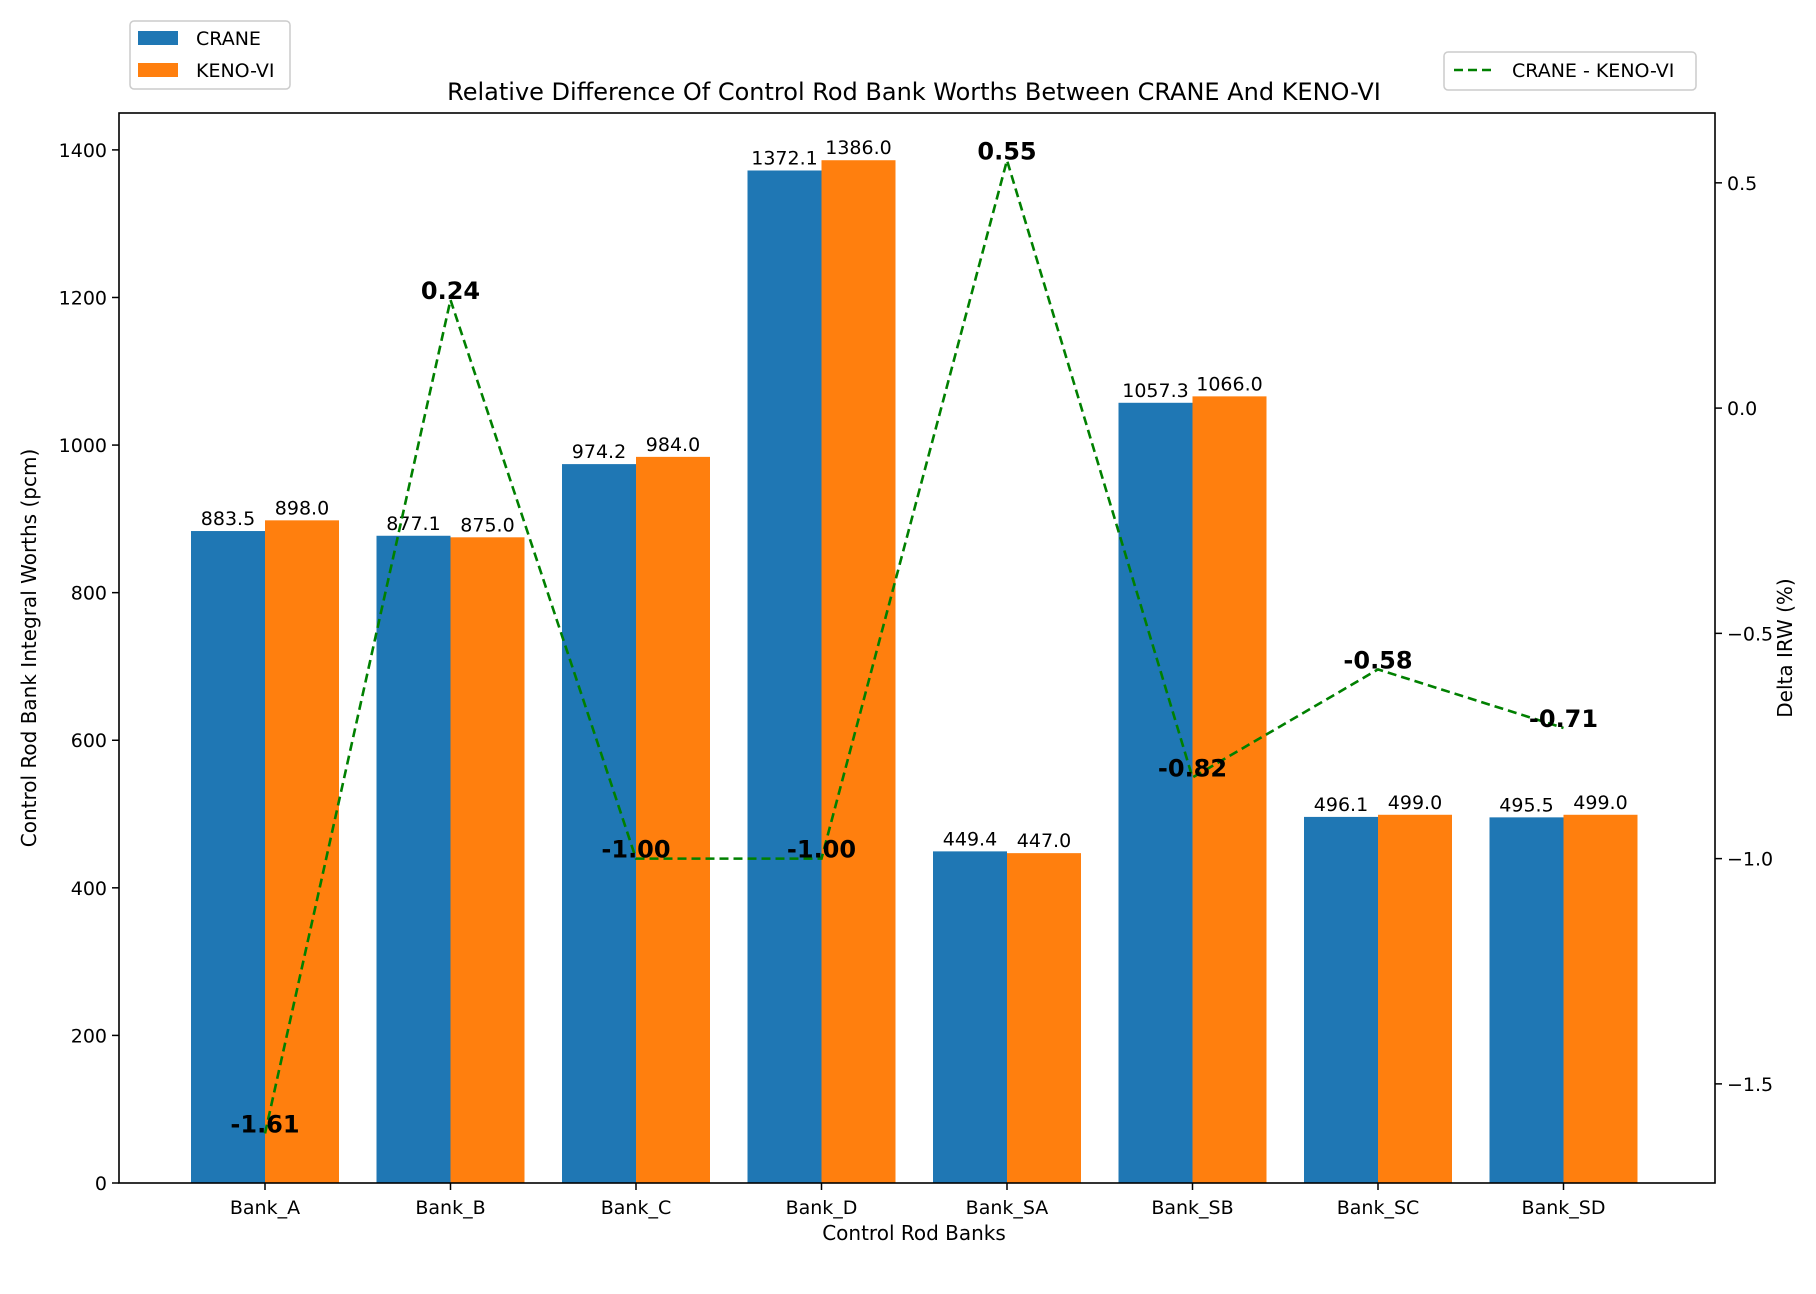 This screenshot has height=1294, width=1816. What do you see at coordinates (1341, 805) in the screenshot?
I see `bar-value-label: 496.1` at bounding box center [1341, 805].